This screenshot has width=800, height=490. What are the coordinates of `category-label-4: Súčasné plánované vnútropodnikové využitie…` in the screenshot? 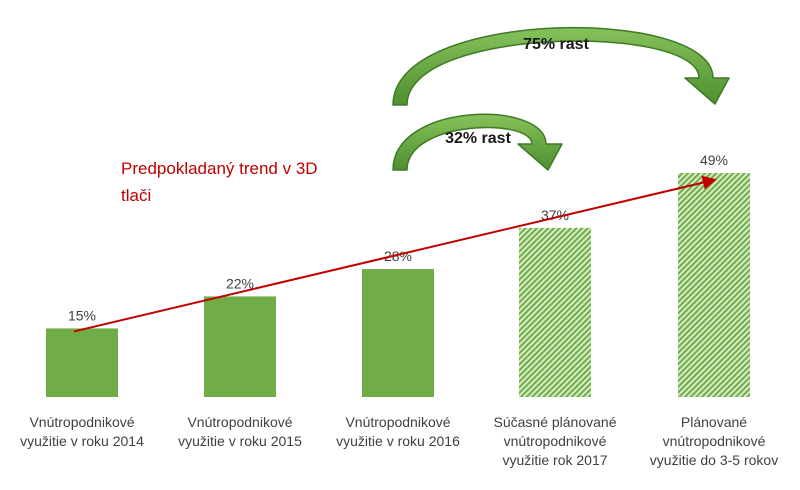 It's located at (555, 441).